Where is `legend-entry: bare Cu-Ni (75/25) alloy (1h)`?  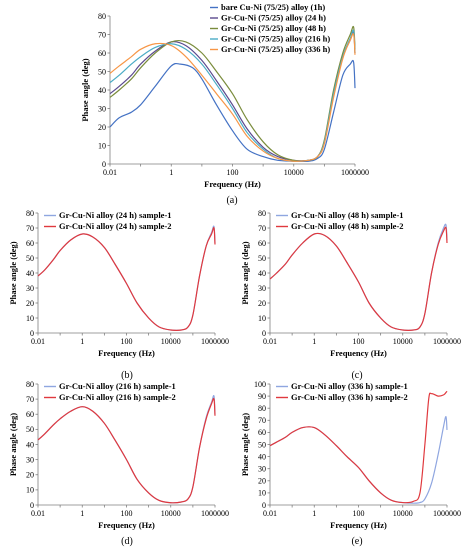
legend-entry: bare Cu-Ni (75/25) alloy (1h) is located at coordinates (273, 7).